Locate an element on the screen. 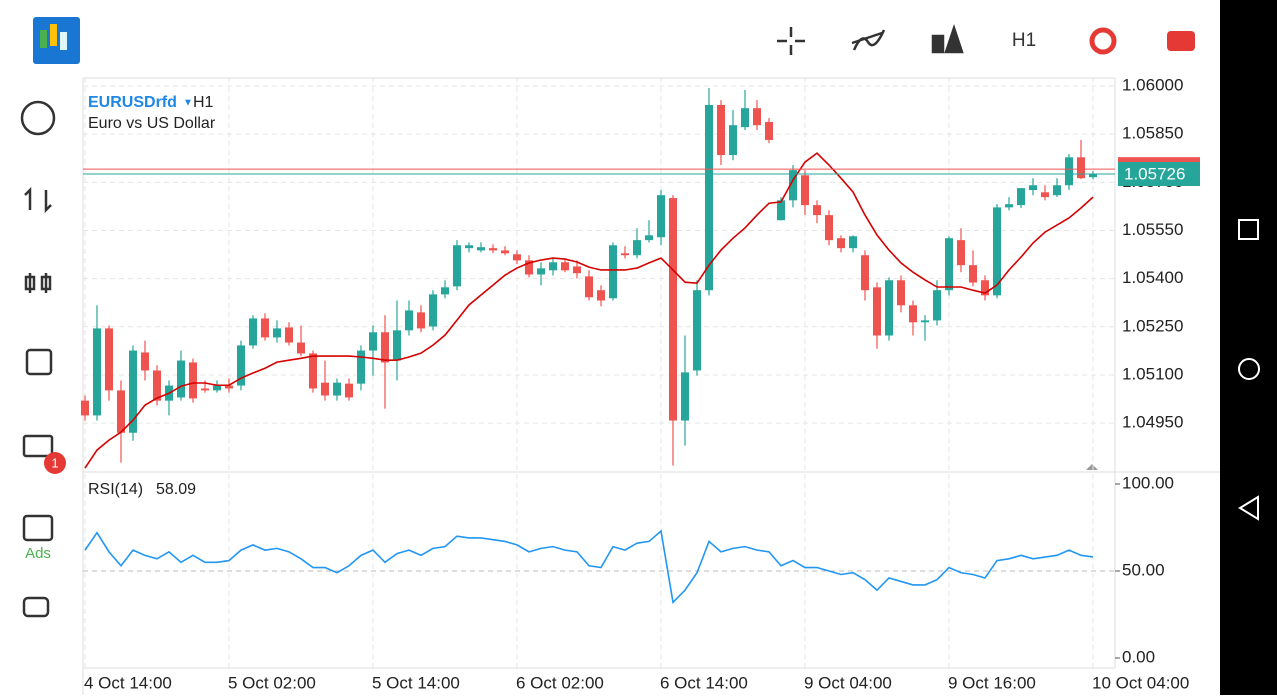 The image size is (1277, 699). objects-button is located at coordinates (947, 39).